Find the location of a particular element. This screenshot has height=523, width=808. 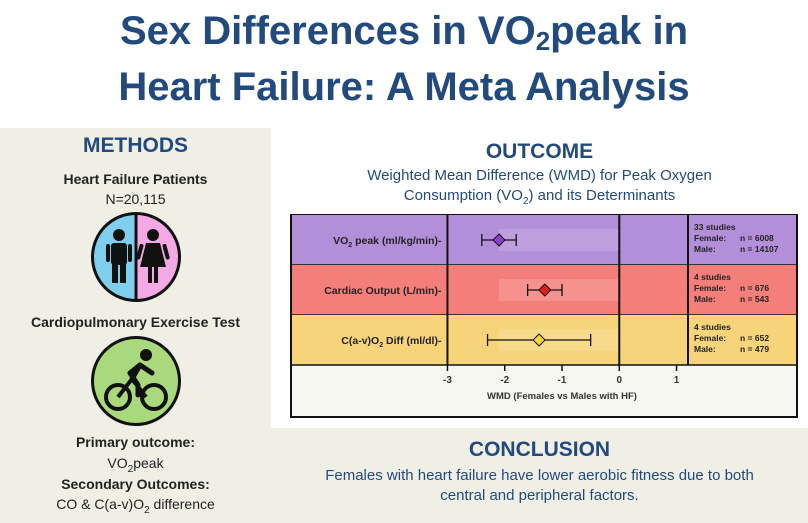

title-line-2: Heart Failure: A Meta Analysis is located at coordinates (404, 87).